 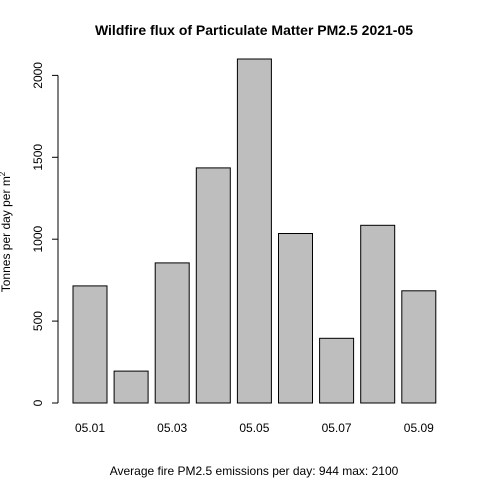 I want to click on bar-05.06, so click(x=295, y=318).